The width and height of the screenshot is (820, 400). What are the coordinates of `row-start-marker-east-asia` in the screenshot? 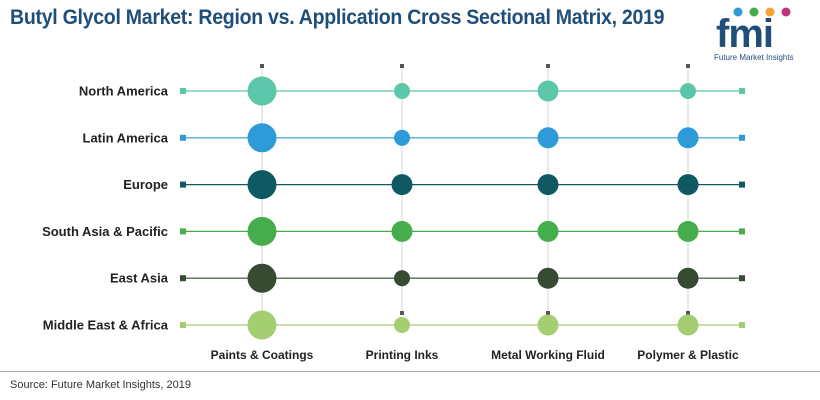 It's located at (183, 278).